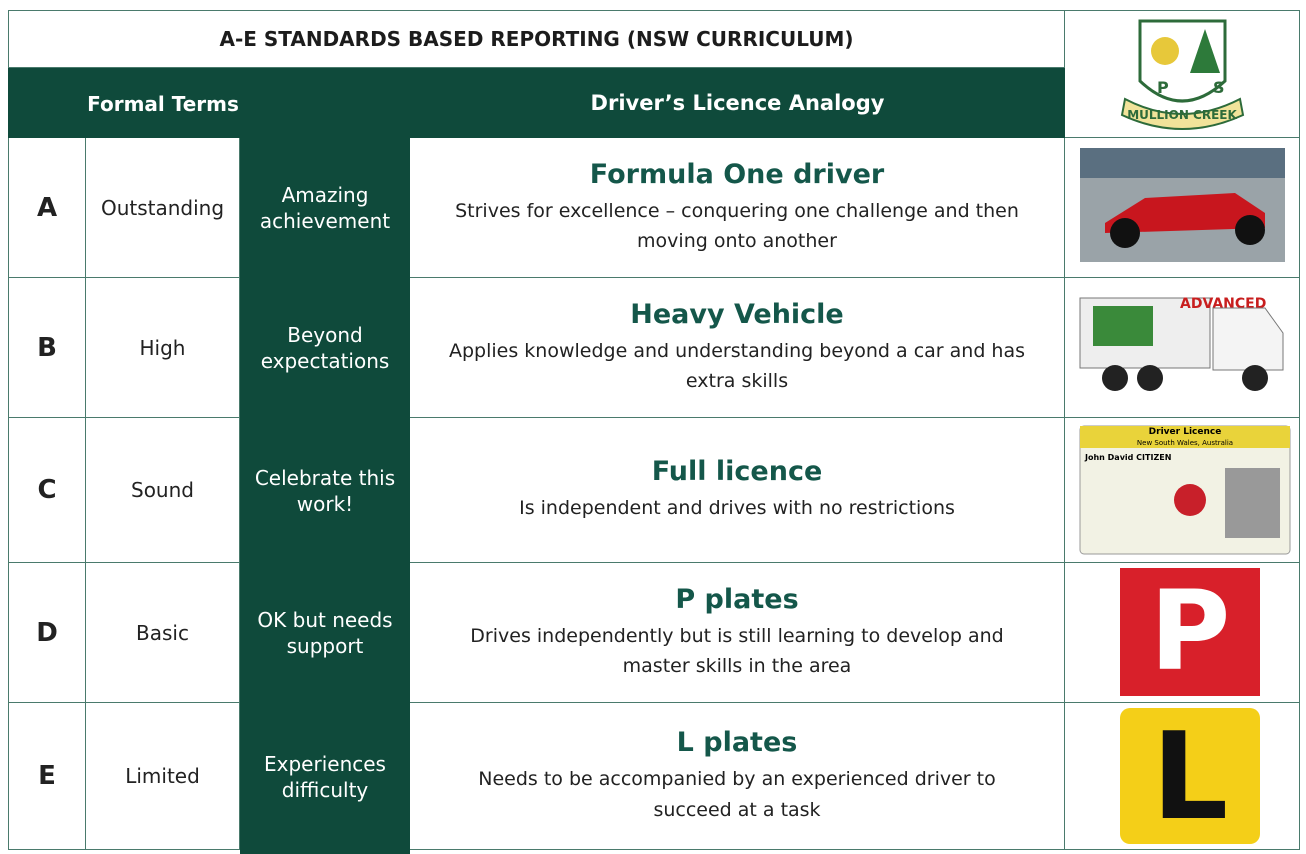 This screenshot has width=1306, height=854. What do you see at coordinates (1182, 115) in the screenshot?
I see `logo-banner: MULLION CREEK` at bounding box center [1182, 115].